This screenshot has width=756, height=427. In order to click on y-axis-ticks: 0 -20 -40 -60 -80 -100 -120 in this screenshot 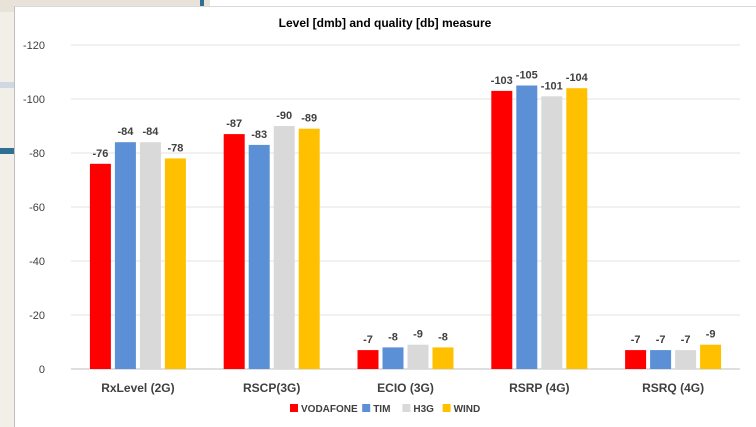, I will do `click(34, 208)`.